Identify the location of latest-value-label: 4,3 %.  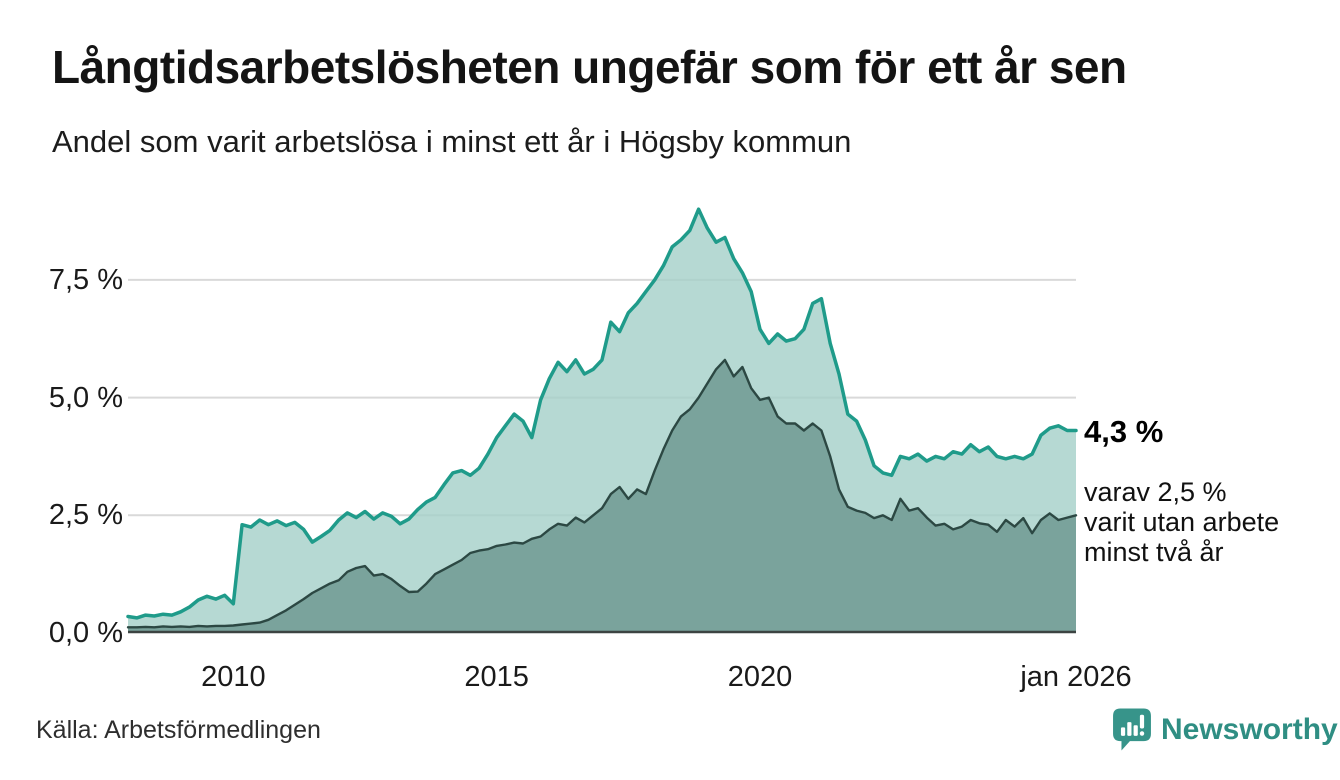
(1124, 431).